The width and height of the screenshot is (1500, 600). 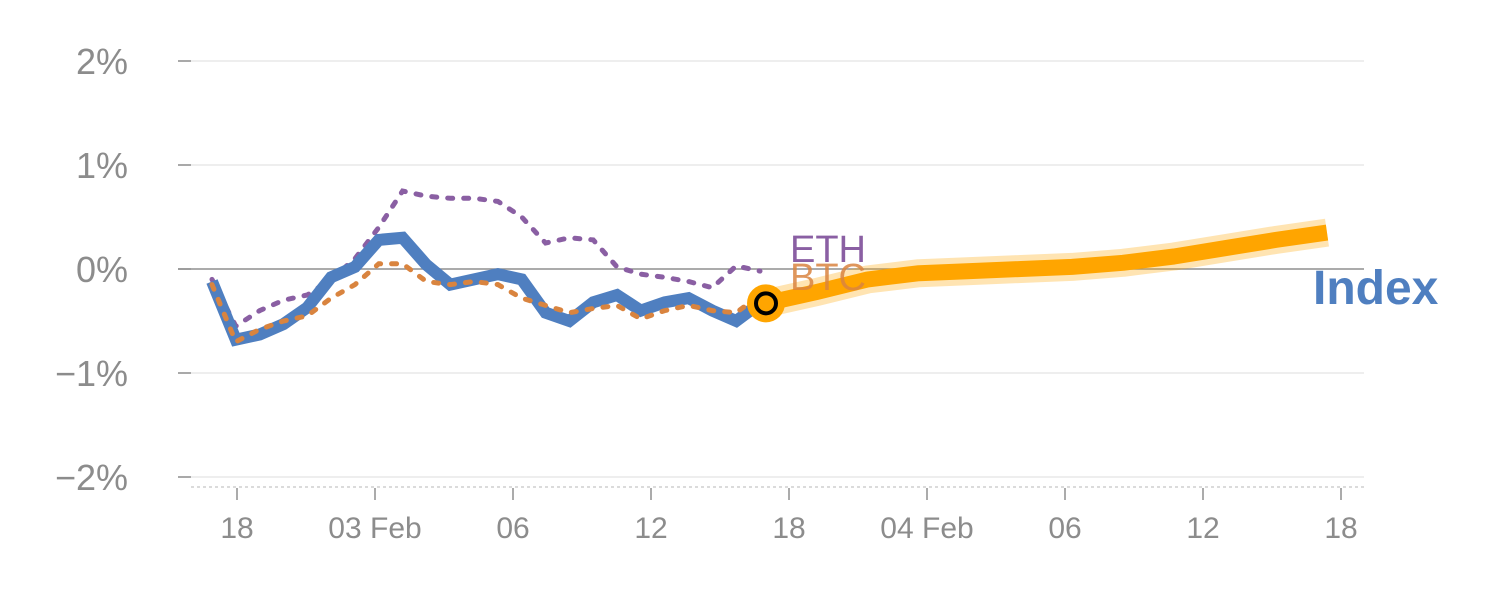 I want to click on y-tick-label: −1%, so click(x=91, y=373).